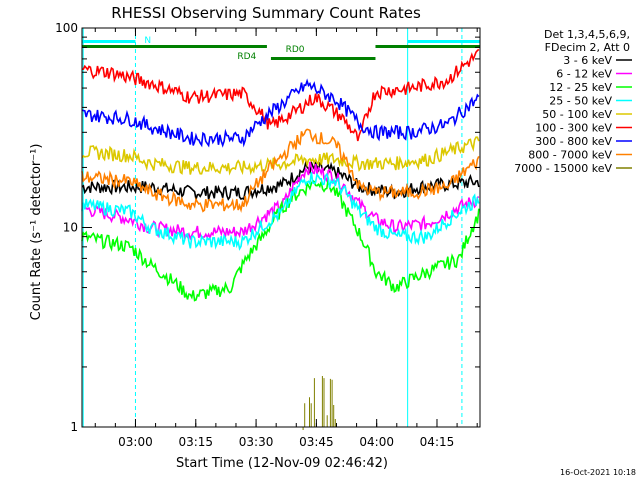  What do you see at coordinates (577, 114) in the screenshot?
I see `legend-label: 50 - 100 keV` at bounding box center [577, 114].